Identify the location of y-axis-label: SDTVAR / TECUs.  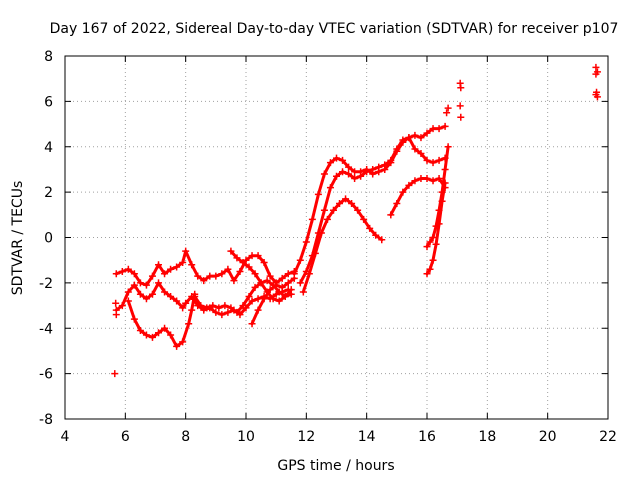
(18, 238).